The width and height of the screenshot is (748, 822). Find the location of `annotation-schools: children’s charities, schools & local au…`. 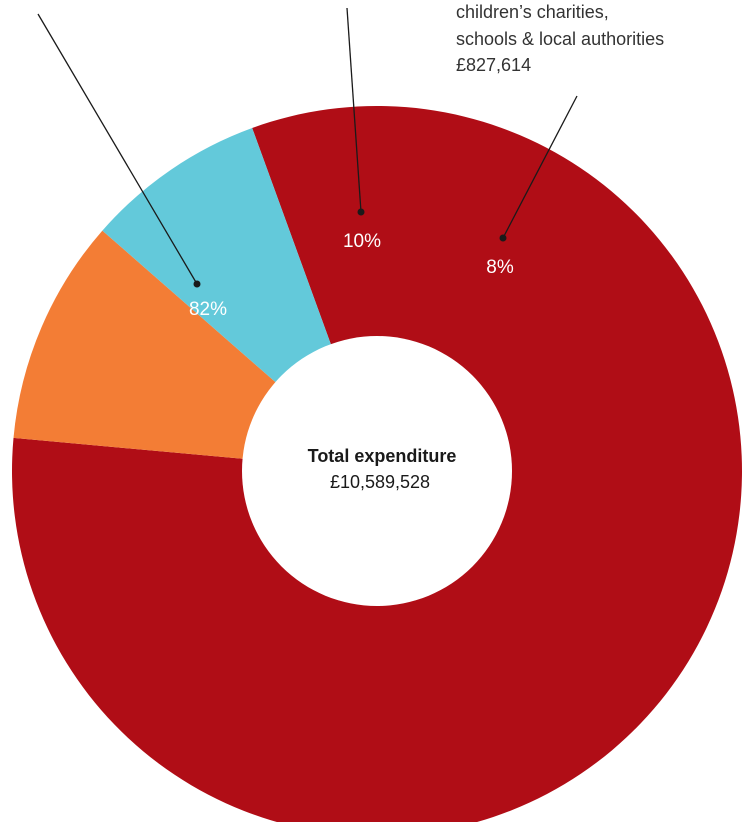

annotation-schools: children’s charities, schools & local au… is located at coordinates (560, 38).